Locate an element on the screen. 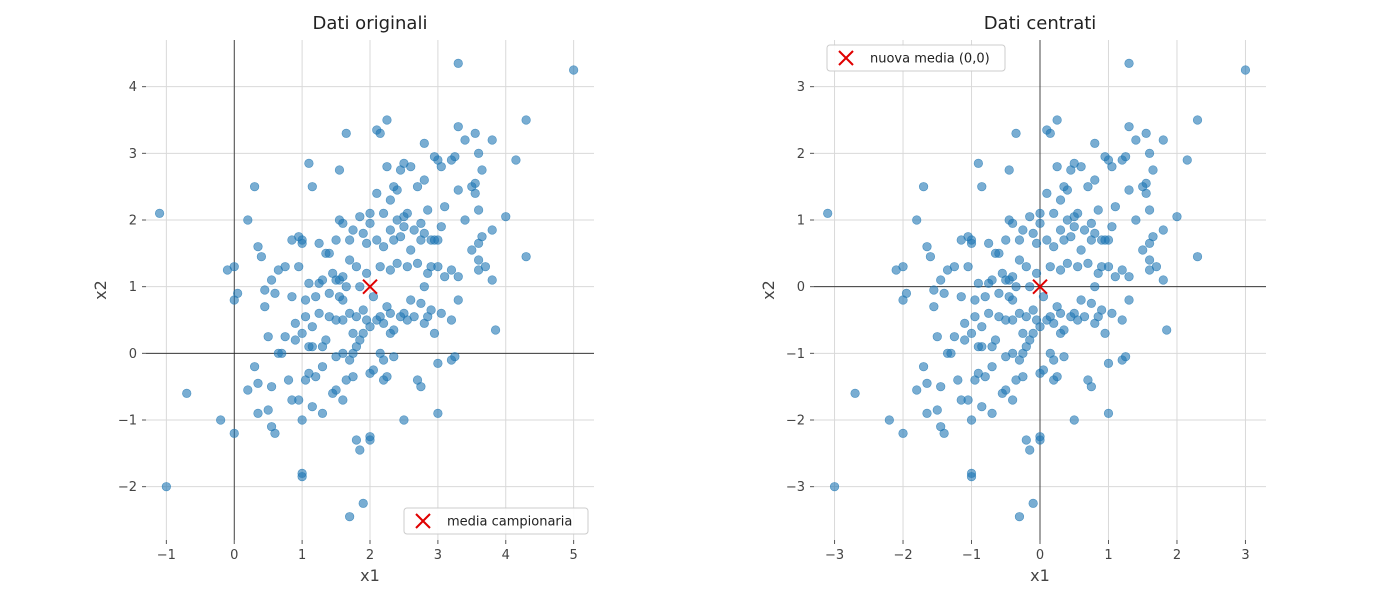 The image size is (1400, 600). y-tick-label: 0 is located at coordinates (801, 287).